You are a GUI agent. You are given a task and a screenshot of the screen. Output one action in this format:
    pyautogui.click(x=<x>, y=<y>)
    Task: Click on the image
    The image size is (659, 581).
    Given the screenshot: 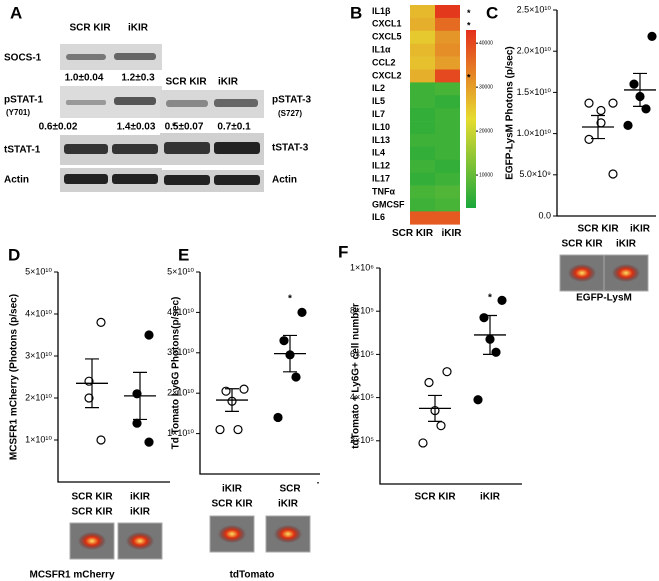 What is the action you would take?
    pyautogui.click(x=232, y=534)
    